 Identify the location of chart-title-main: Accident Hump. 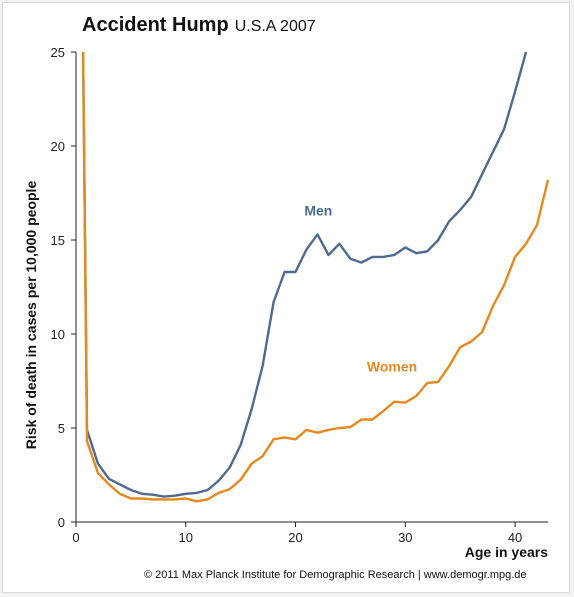
(155, 25).